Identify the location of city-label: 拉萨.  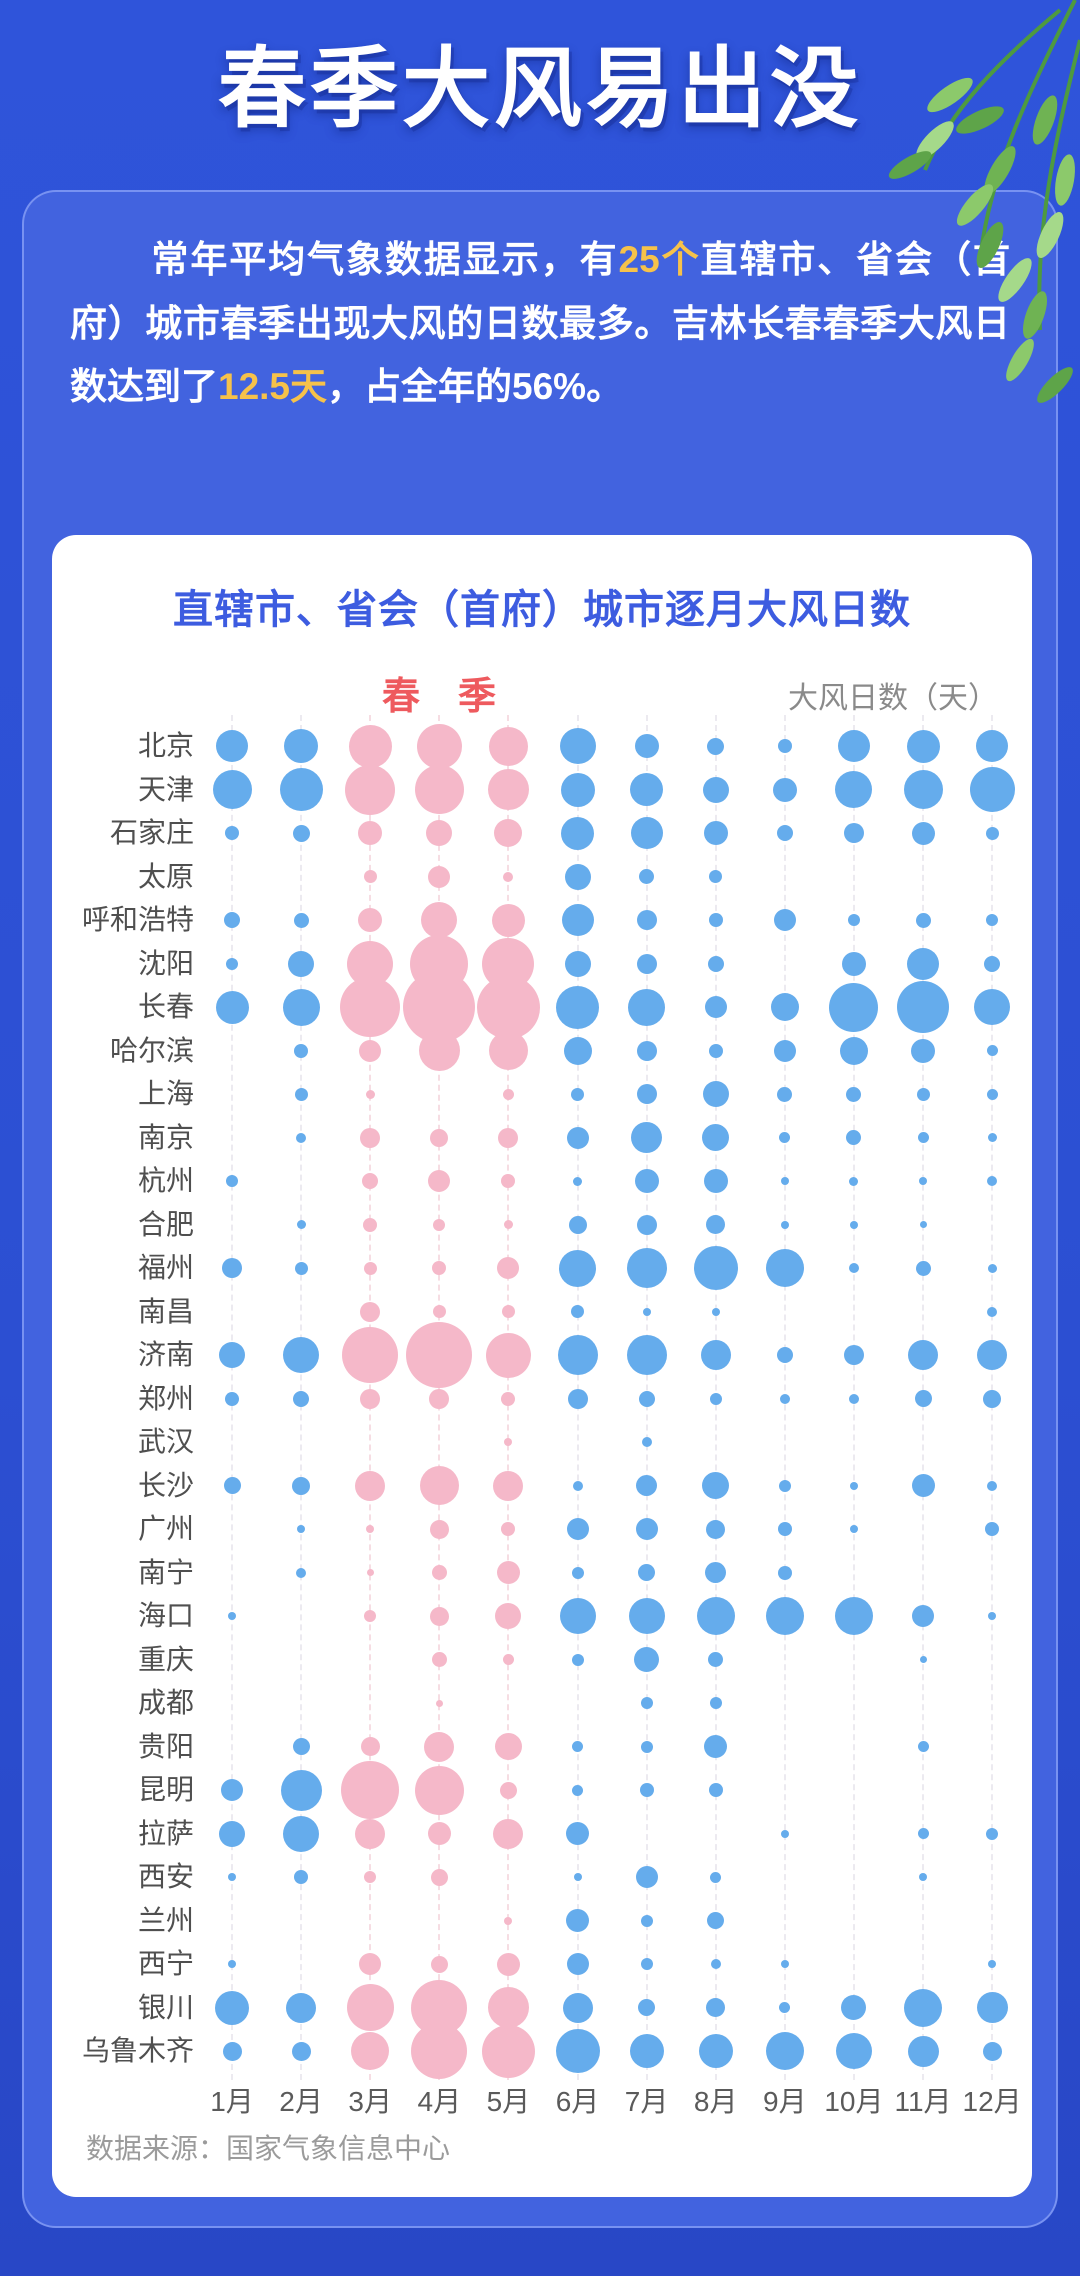
(165, 1833).